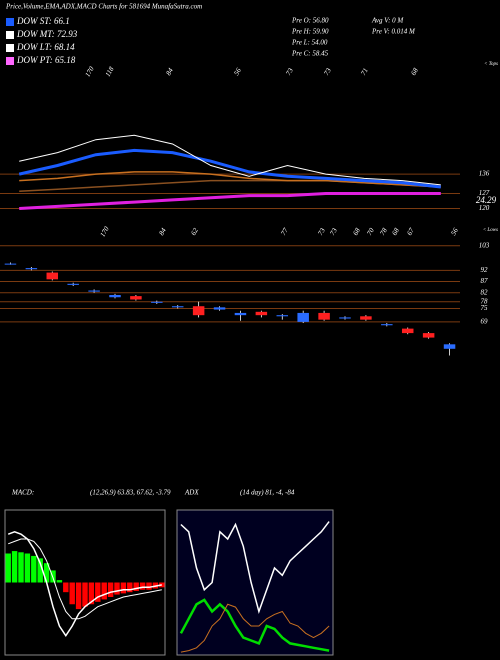  I want to click on panel-background, so click(255, 582).